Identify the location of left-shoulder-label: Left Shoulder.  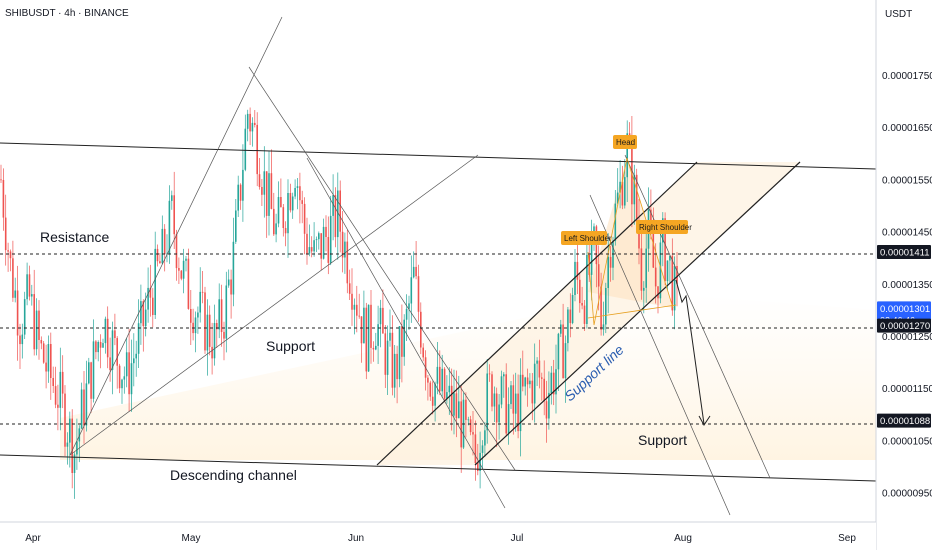
(588, 238).